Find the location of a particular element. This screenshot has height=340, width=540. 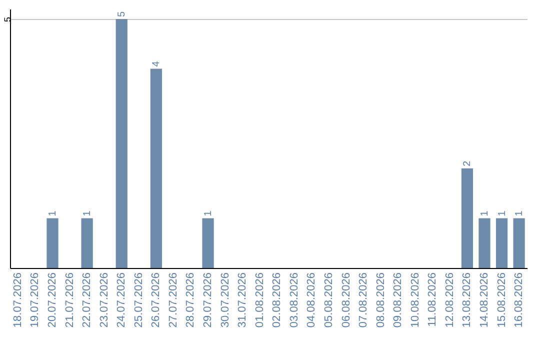

x-tick-label: 20.07.2026 is located at coordinates (52, 300).